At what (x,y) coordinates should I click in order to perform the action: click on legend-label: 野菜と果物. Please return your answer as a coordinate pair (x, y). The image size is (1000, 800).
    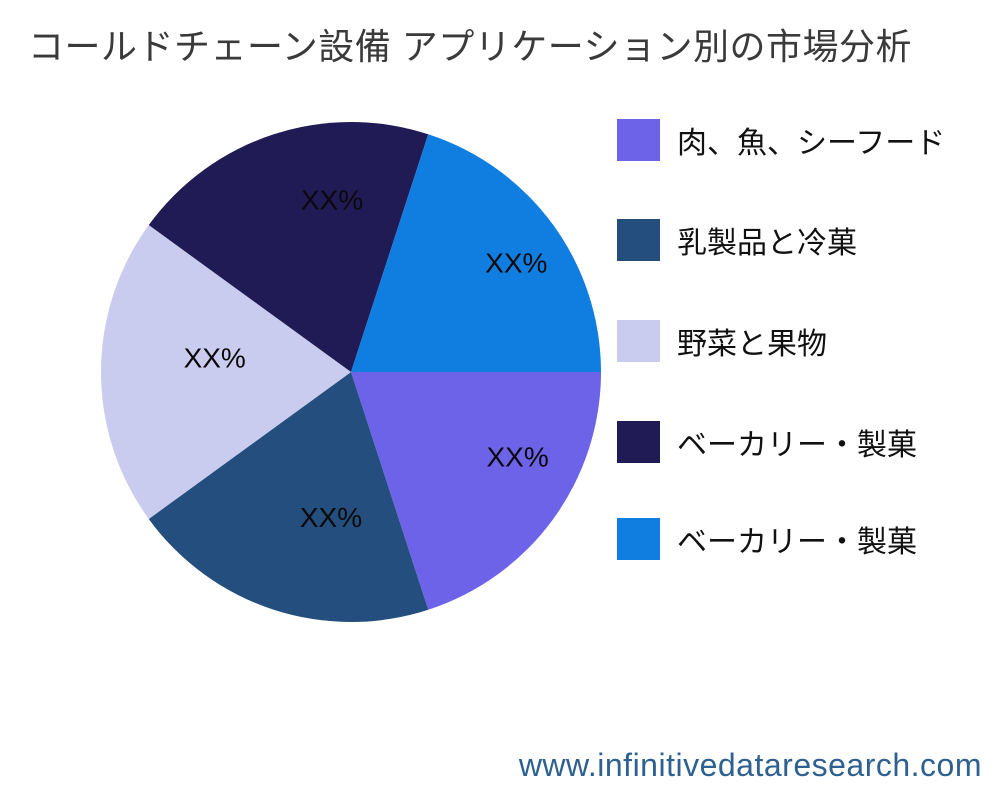
    Looking at the image, I should click on (752, 344).